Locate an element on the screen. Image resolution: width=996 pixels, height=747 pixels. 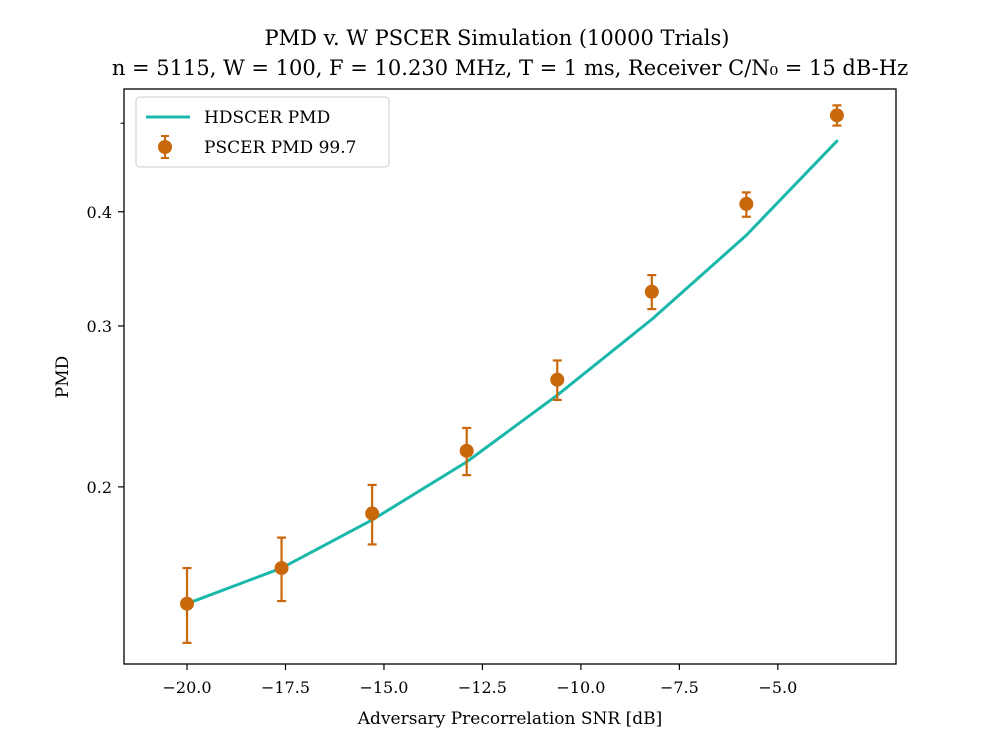
y-tick-label: 0.3 is located at coordinates (99, 326).